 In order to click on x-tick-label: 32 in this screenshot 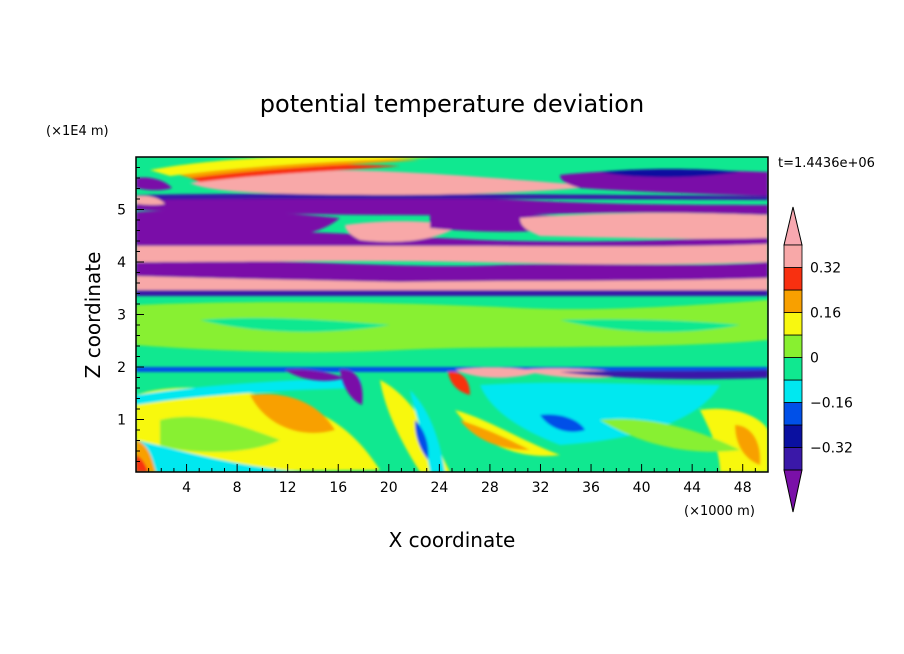, I will do `click(541, 488)`.